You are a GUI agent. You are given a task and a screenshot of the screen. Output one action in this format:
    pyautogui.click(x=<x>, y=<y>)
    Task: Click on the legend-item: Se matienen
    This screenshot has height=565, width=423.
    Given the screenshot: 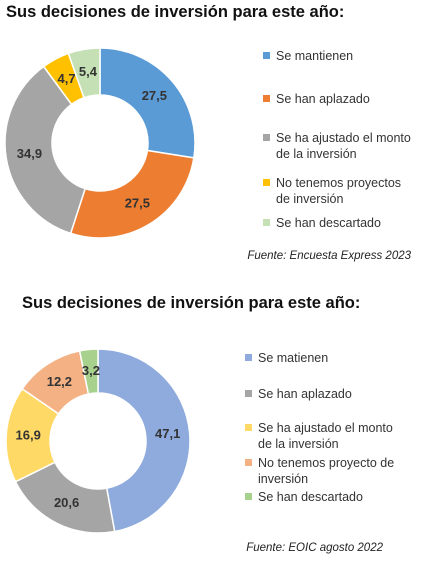 What is the action you would take?
    pyautogui.click(x=327, y=358)
    